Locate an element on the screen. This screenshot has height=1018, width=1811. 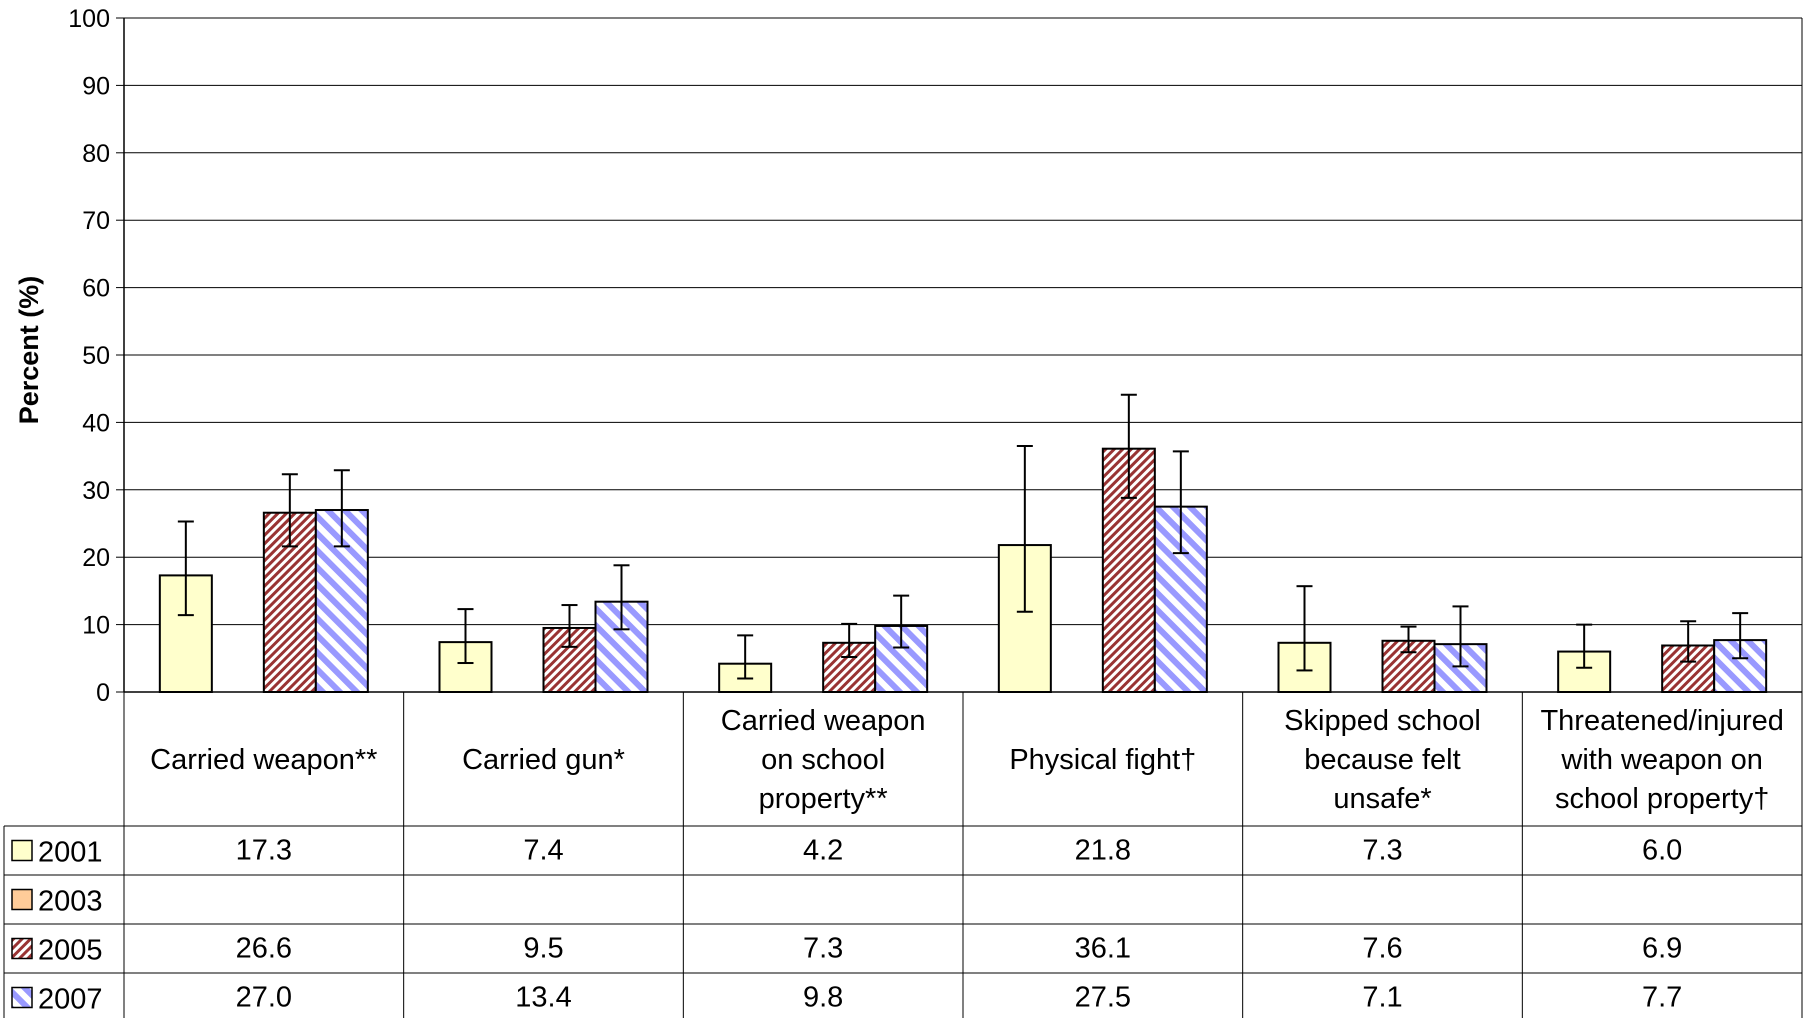
category-label: Physical fight† is located at coordinates (1102, 760).